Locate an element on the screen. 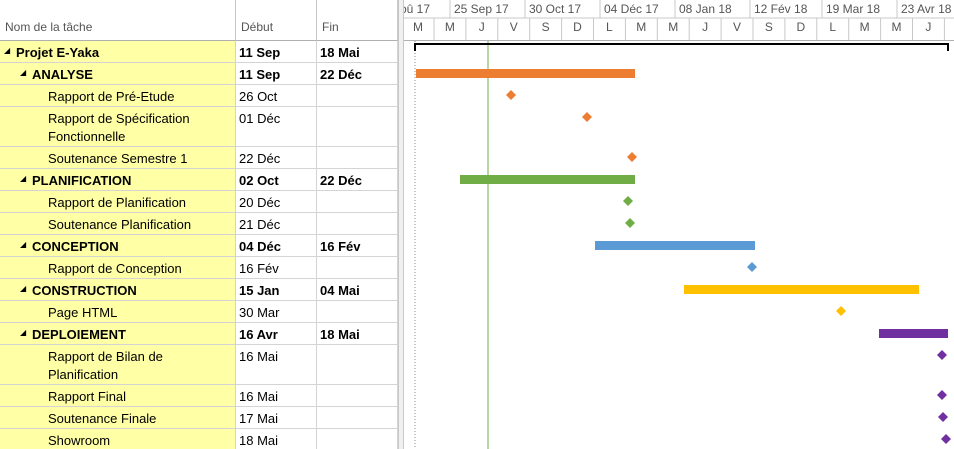  timescale-major-label: 04 Déc 17 is located at coordinates (631, 9).